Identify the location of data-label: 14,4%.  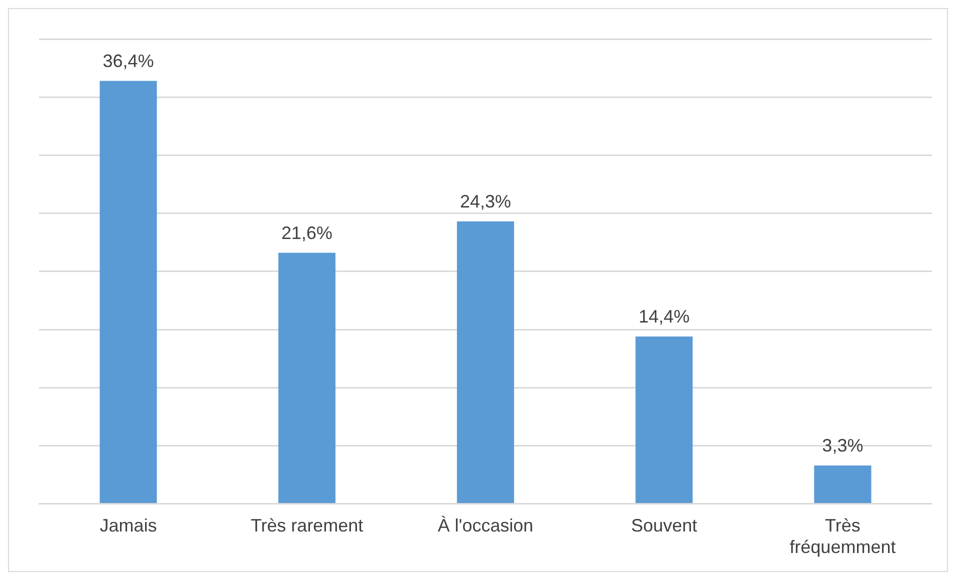
(664, 316).